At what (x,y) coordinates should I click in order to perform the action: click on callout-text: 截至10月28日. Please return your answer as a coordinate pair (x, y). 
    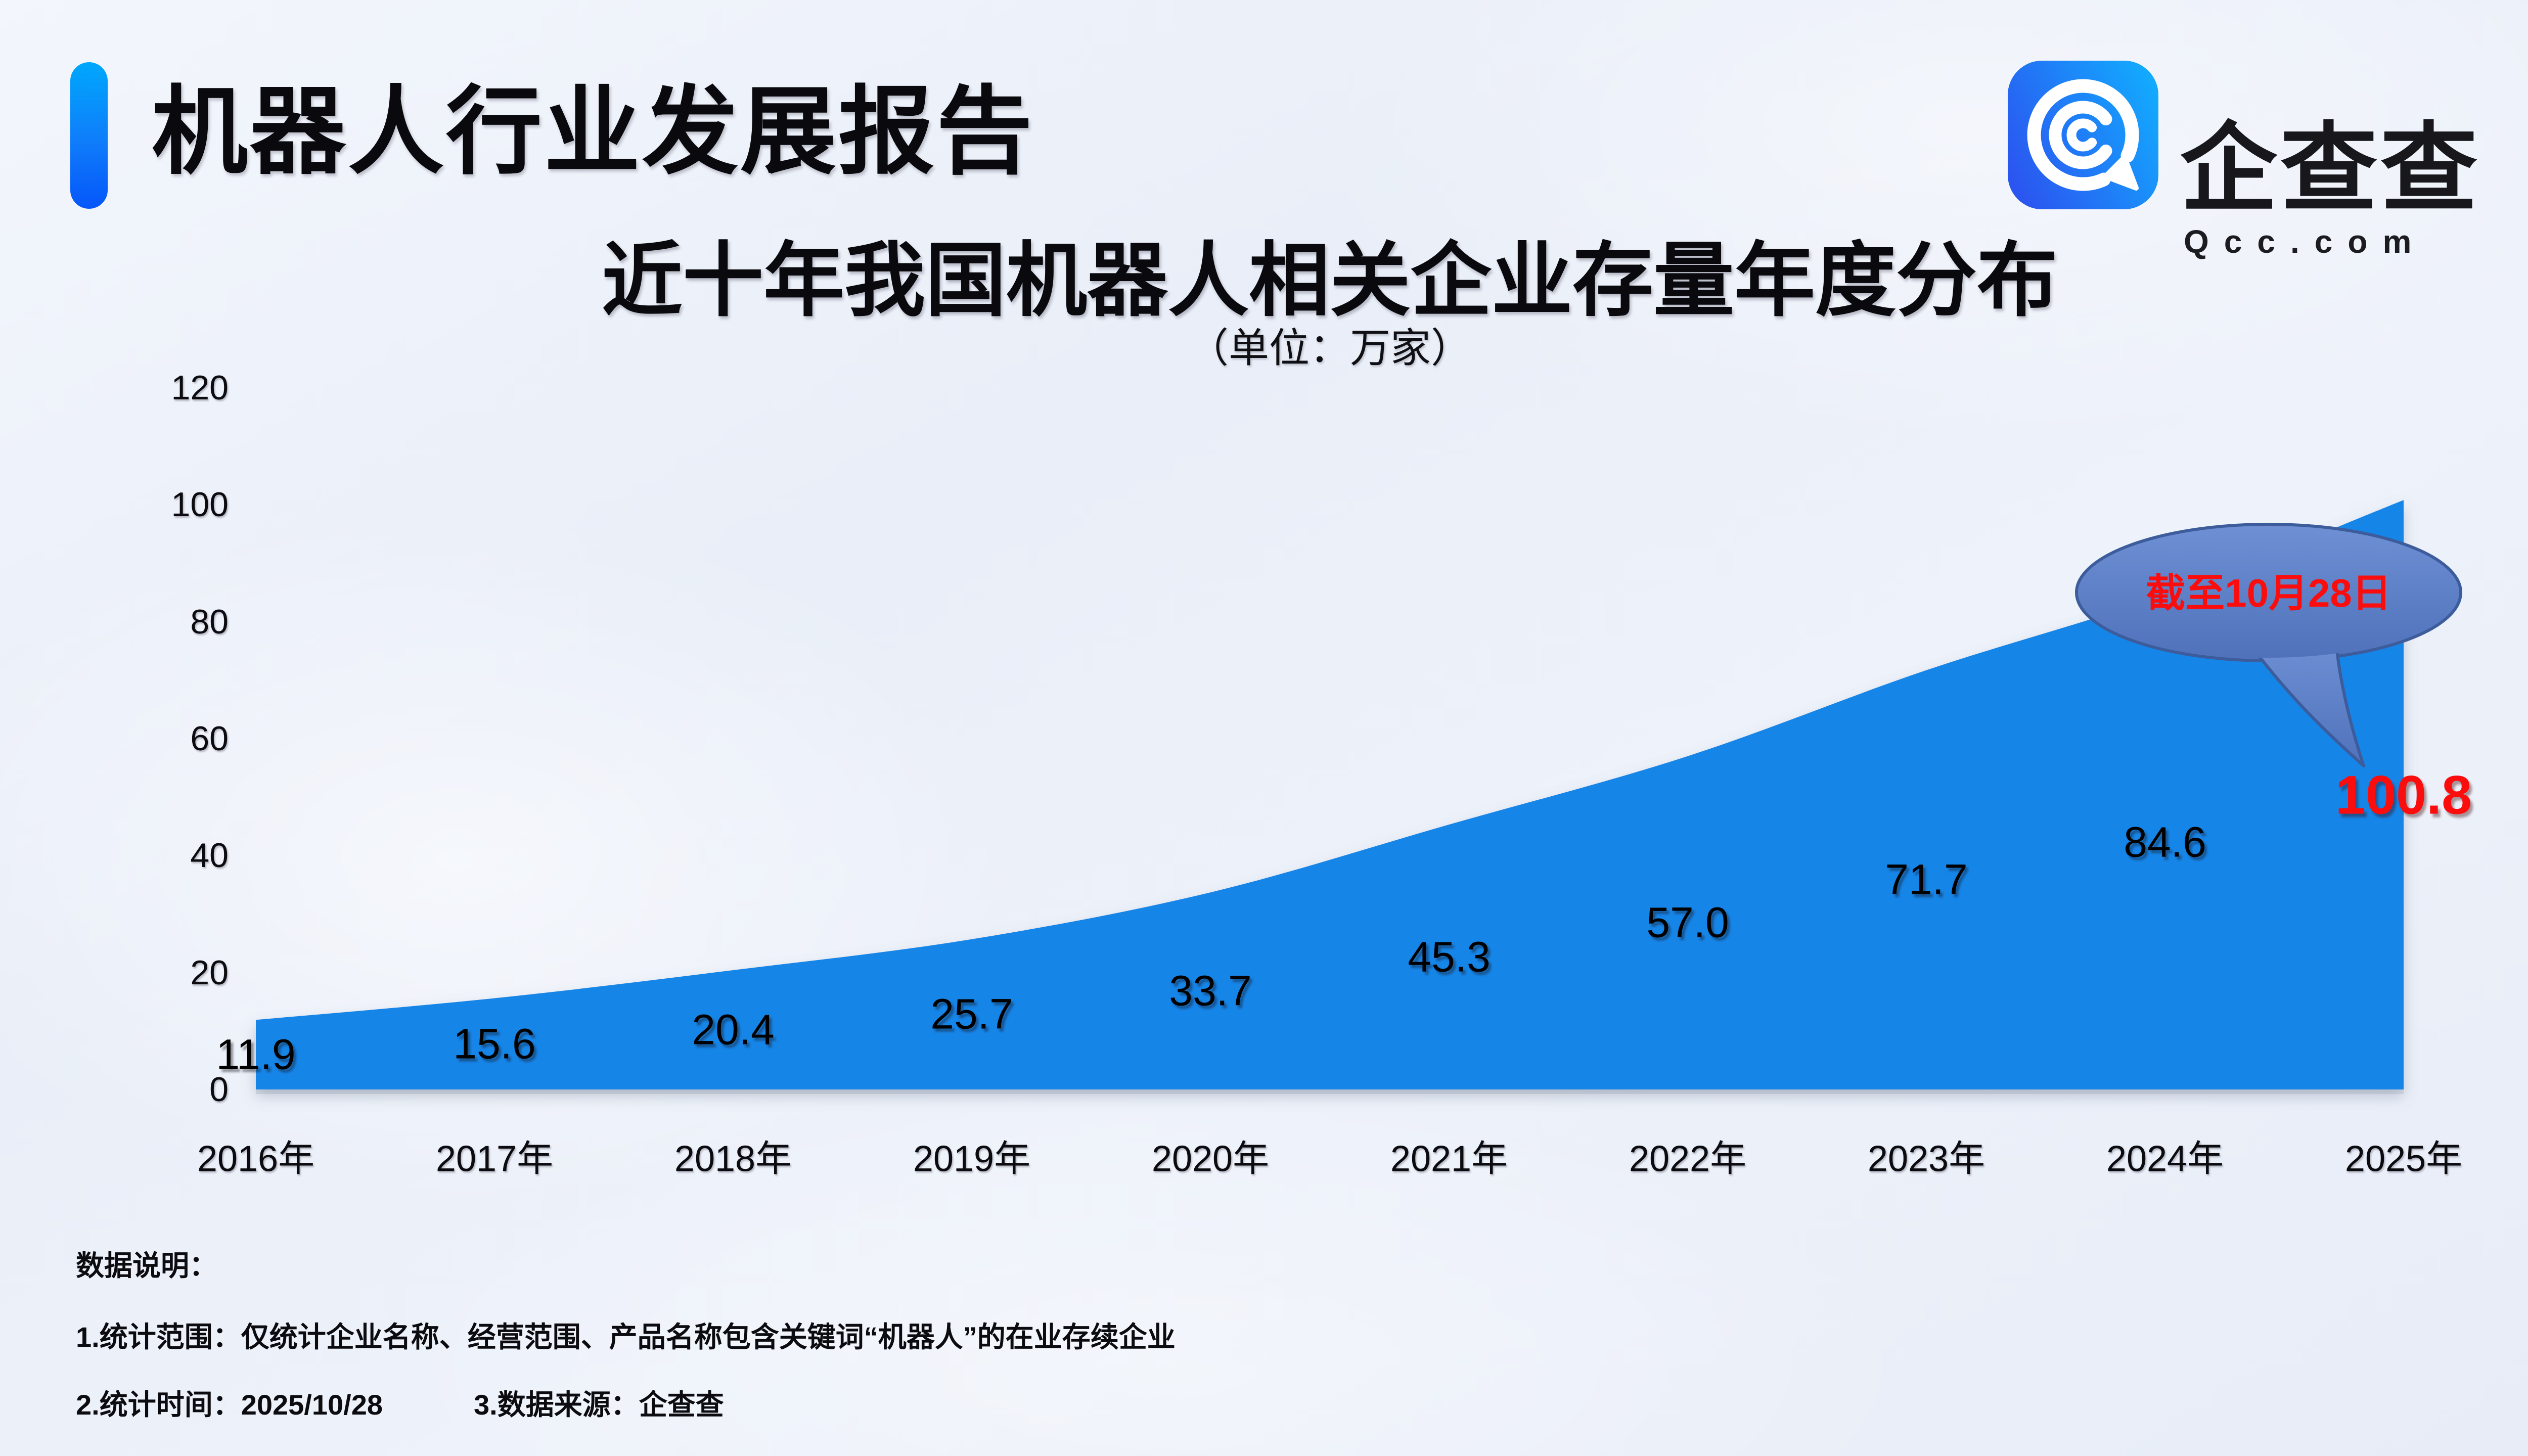
    Looking at the image, I should click on (2269, 593).